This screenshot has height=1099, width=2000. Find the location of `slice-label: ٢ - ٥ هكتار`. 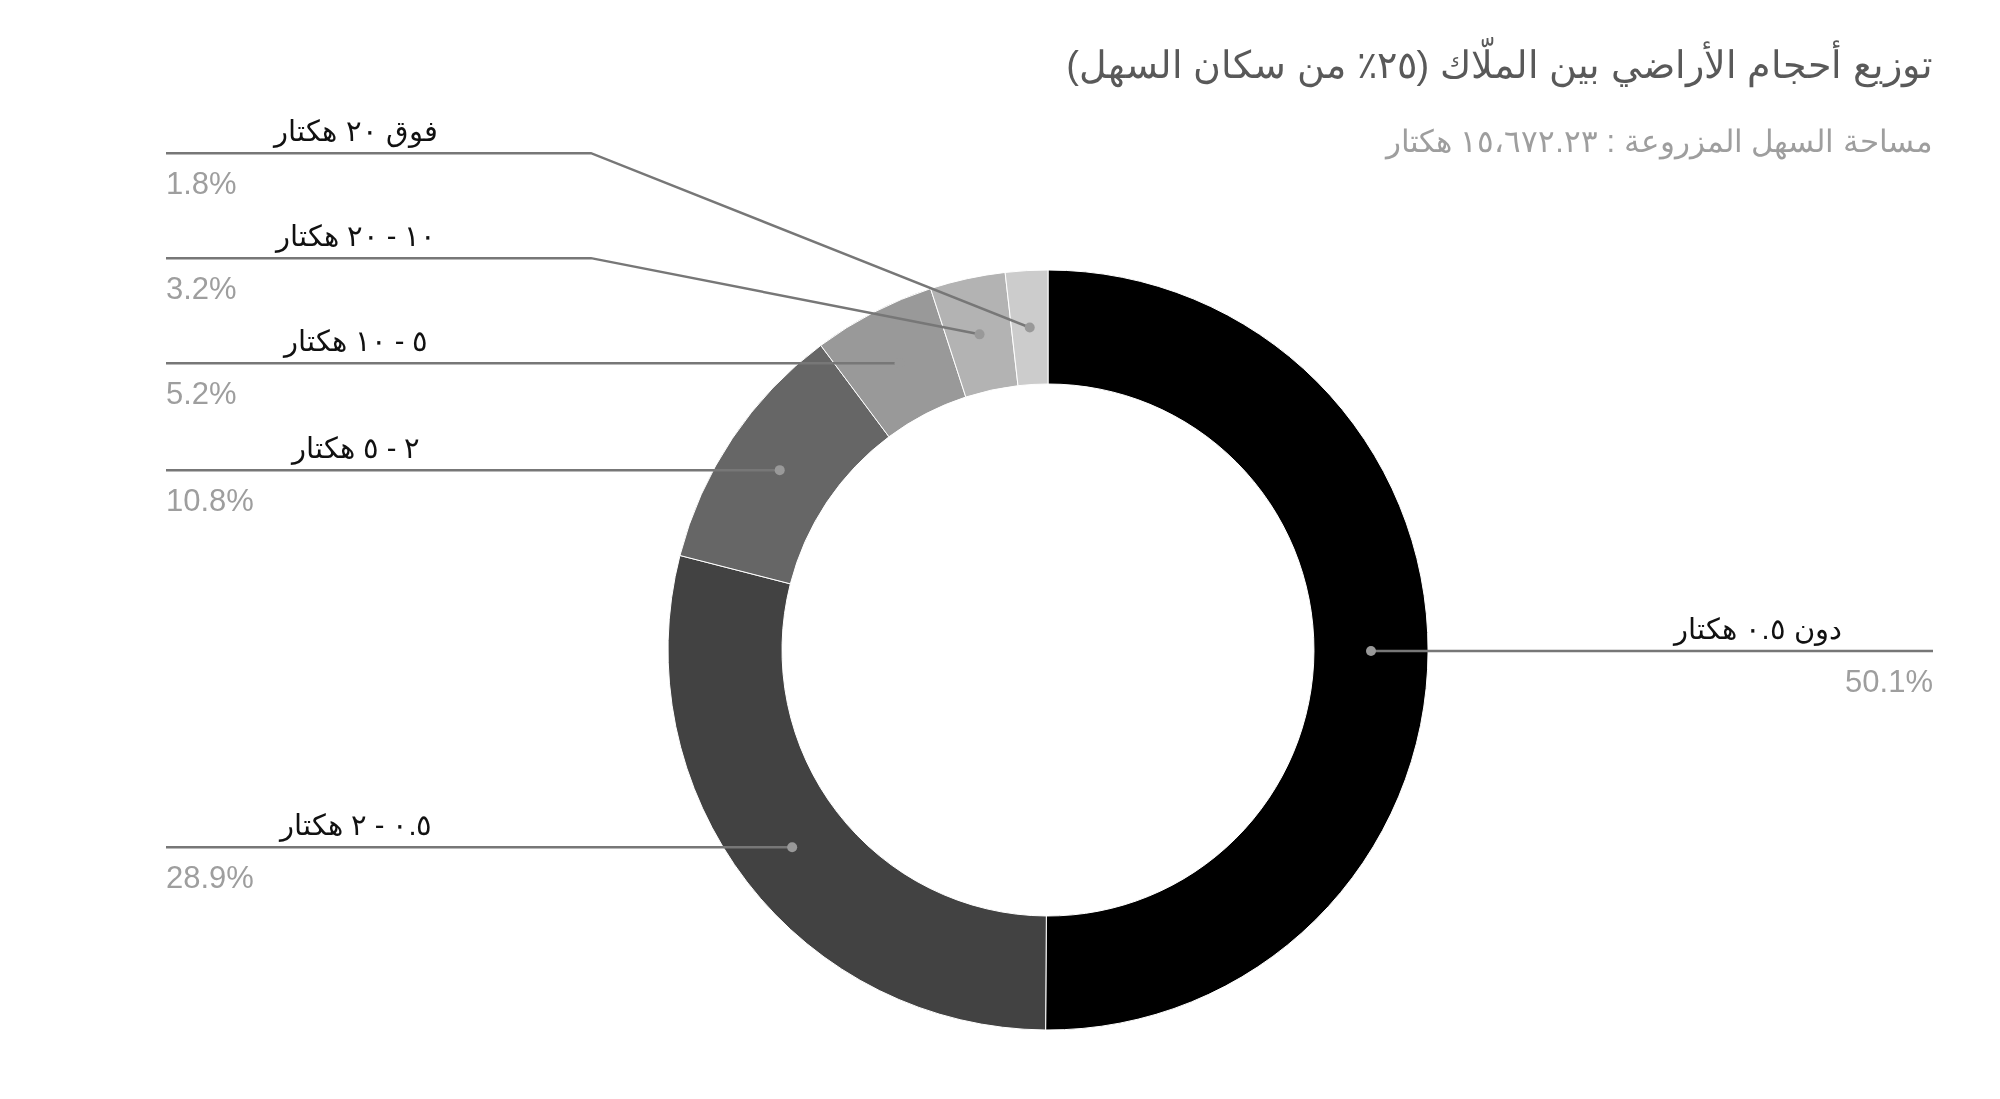

slice-label: ٢ - ٥ هكتار is located at coordinates (355, 449).